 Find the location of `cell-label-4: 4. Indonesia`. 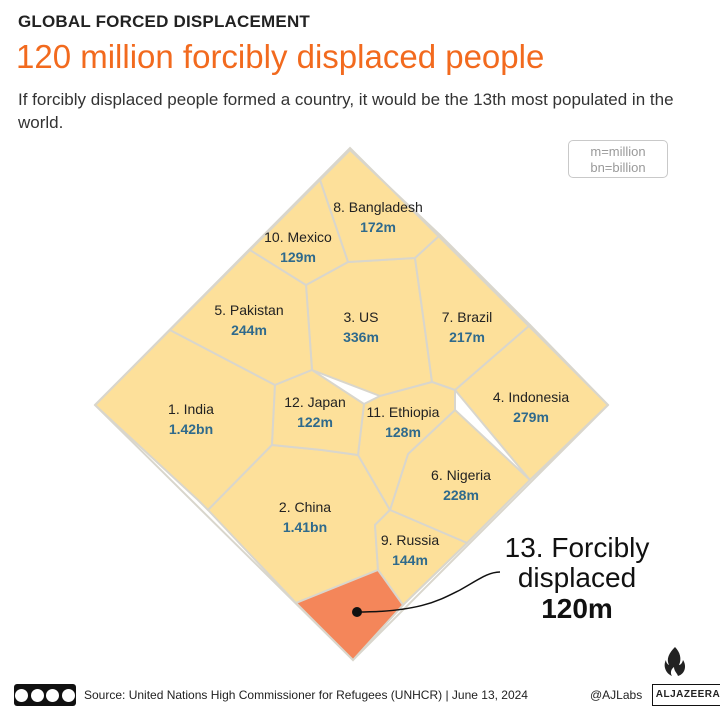

cell-label-4: 4. Indonesia is located at coordinates (531, 397).